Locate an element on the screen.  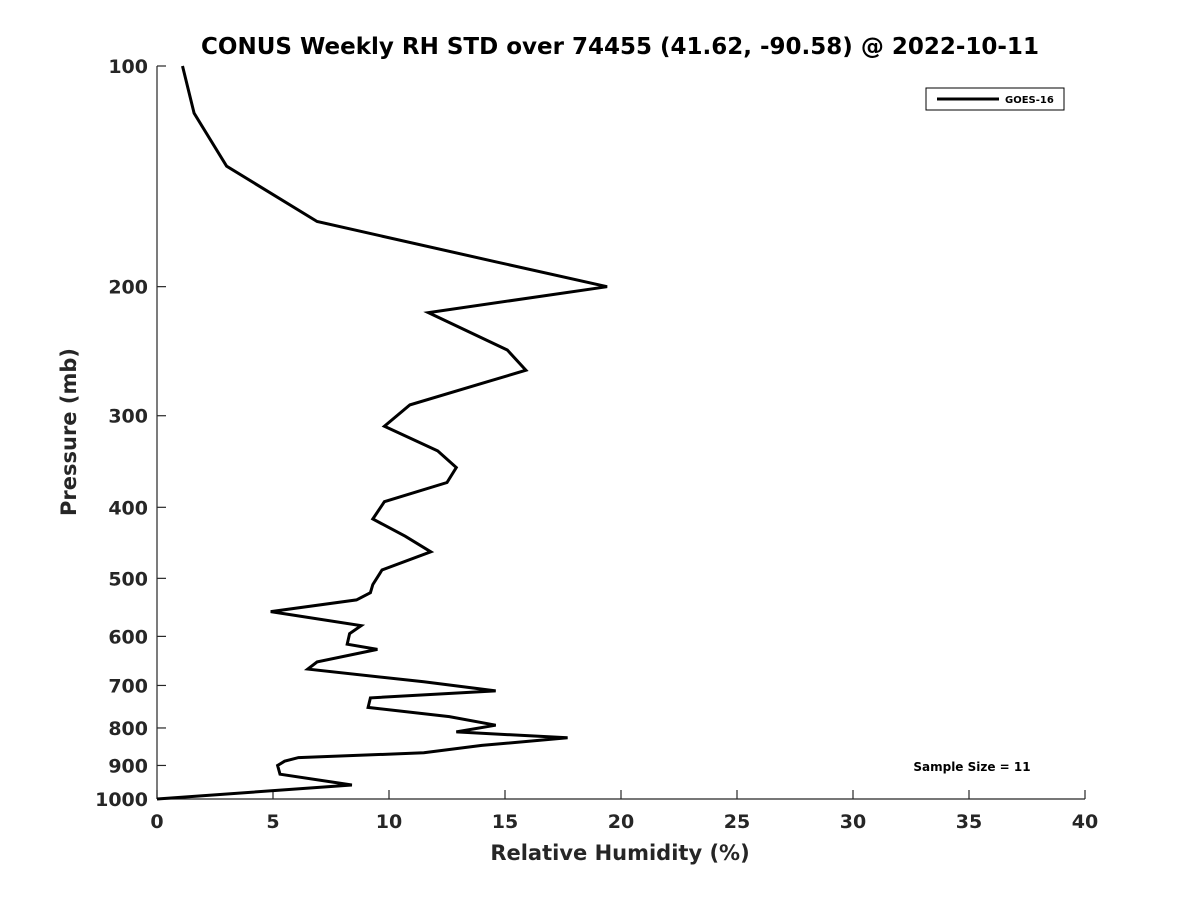
x-tick-label: 25 is located at coordinates (737, 822).